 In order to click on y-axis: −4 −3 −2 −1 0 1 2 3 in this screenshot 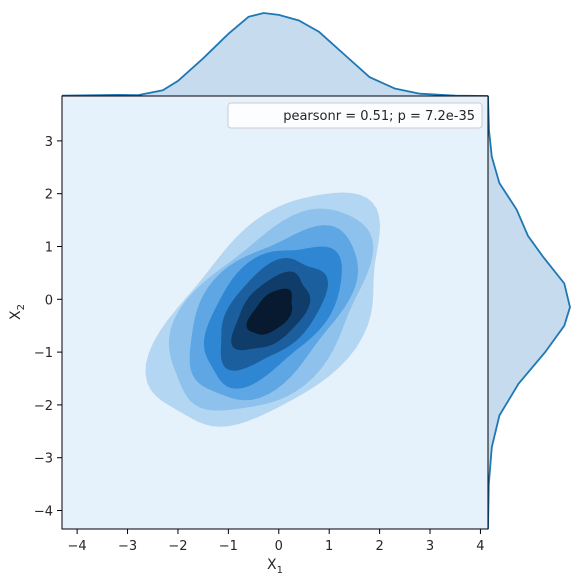, I will do `click(48, 327)`.